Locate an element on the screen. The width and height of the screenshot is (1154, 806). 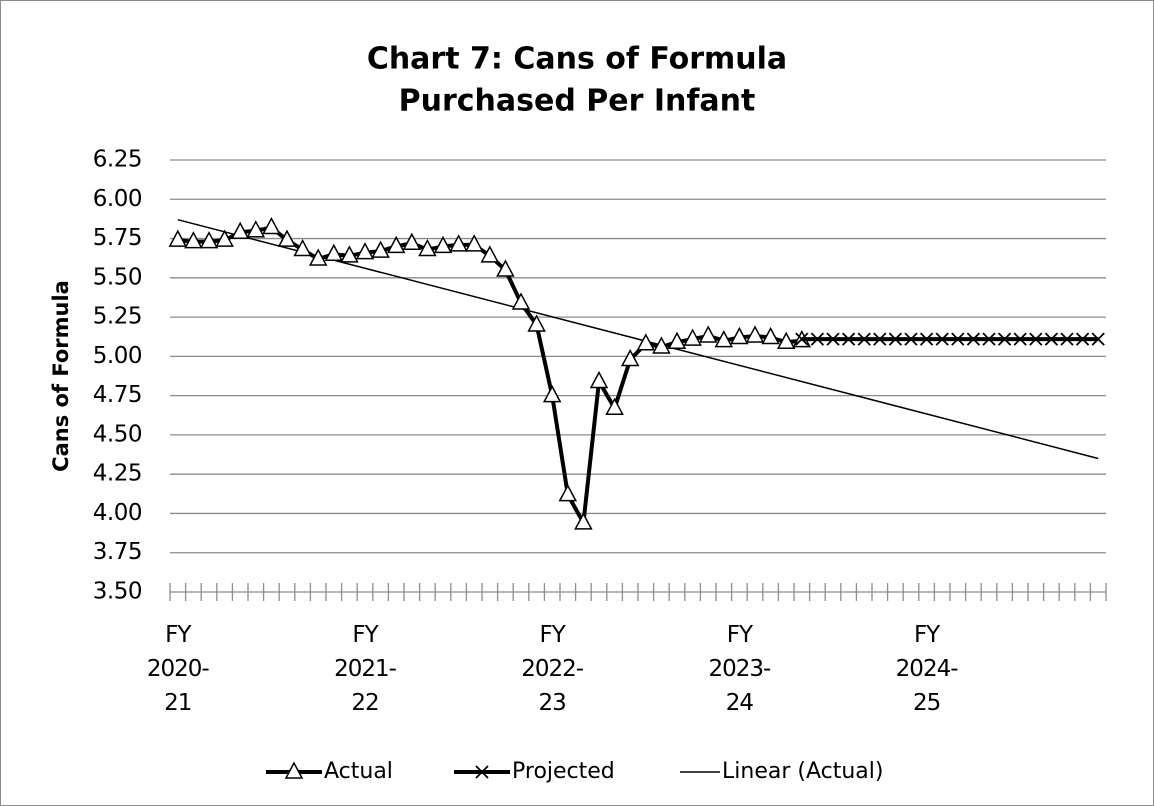
y-tick-label: 4.75 is located at coordinates (117, 395).